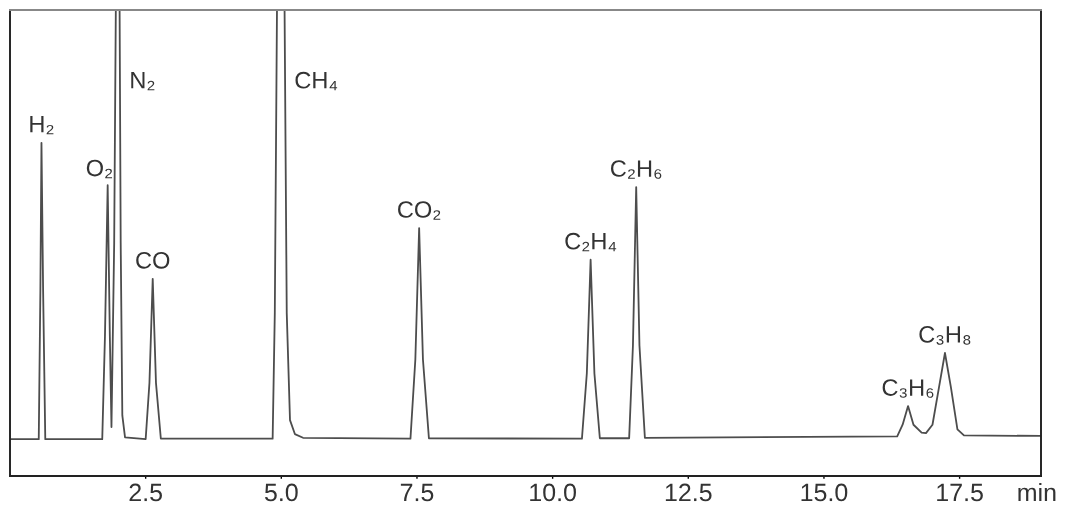 The image size is (1080, 515). Describe the element at coordinates (42, 125) in the screenshot. I see `annotation: H₂` at that location.